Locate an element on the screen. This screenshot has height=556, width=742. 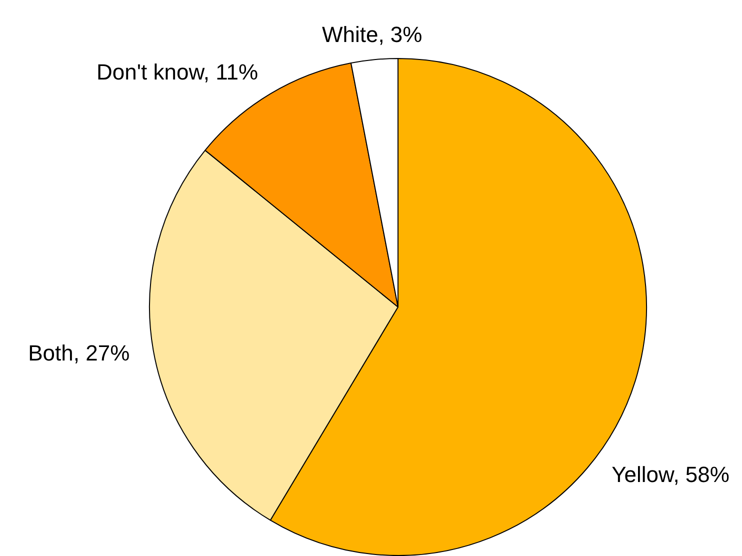
slice-label: White, 3% is located at coordinates (372, 34).